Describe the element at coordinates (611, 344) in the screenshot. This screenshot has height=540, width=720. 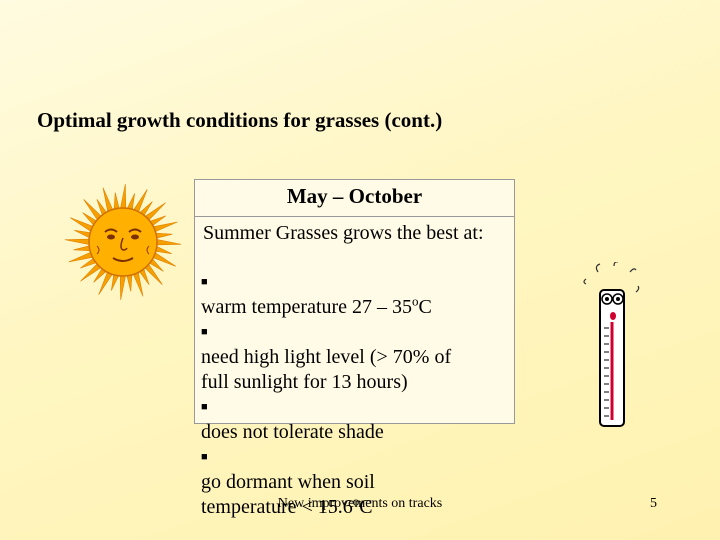
I see `thermometer-icon` at that location.